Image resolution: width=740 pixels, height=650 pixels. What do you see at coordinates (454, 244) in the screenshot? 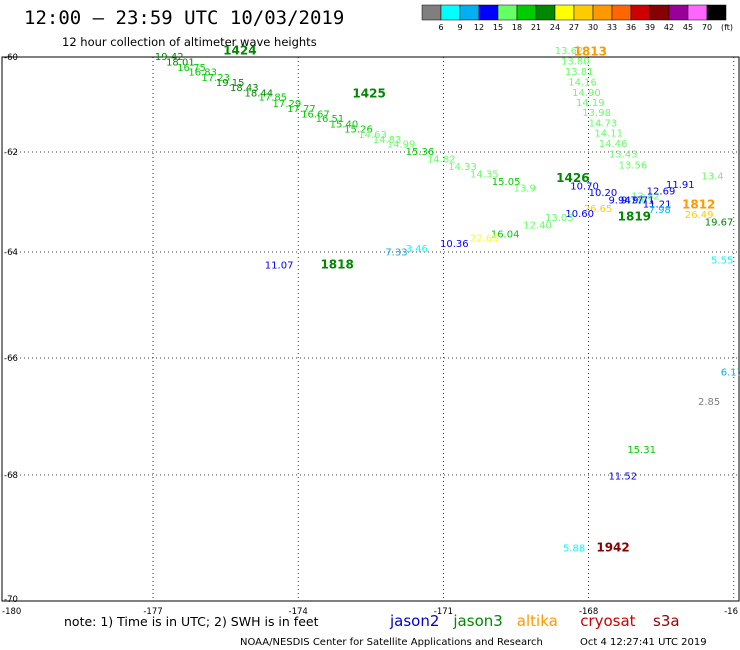
I see `wave-height-label: 10.36` at bounding box center [454, 244].